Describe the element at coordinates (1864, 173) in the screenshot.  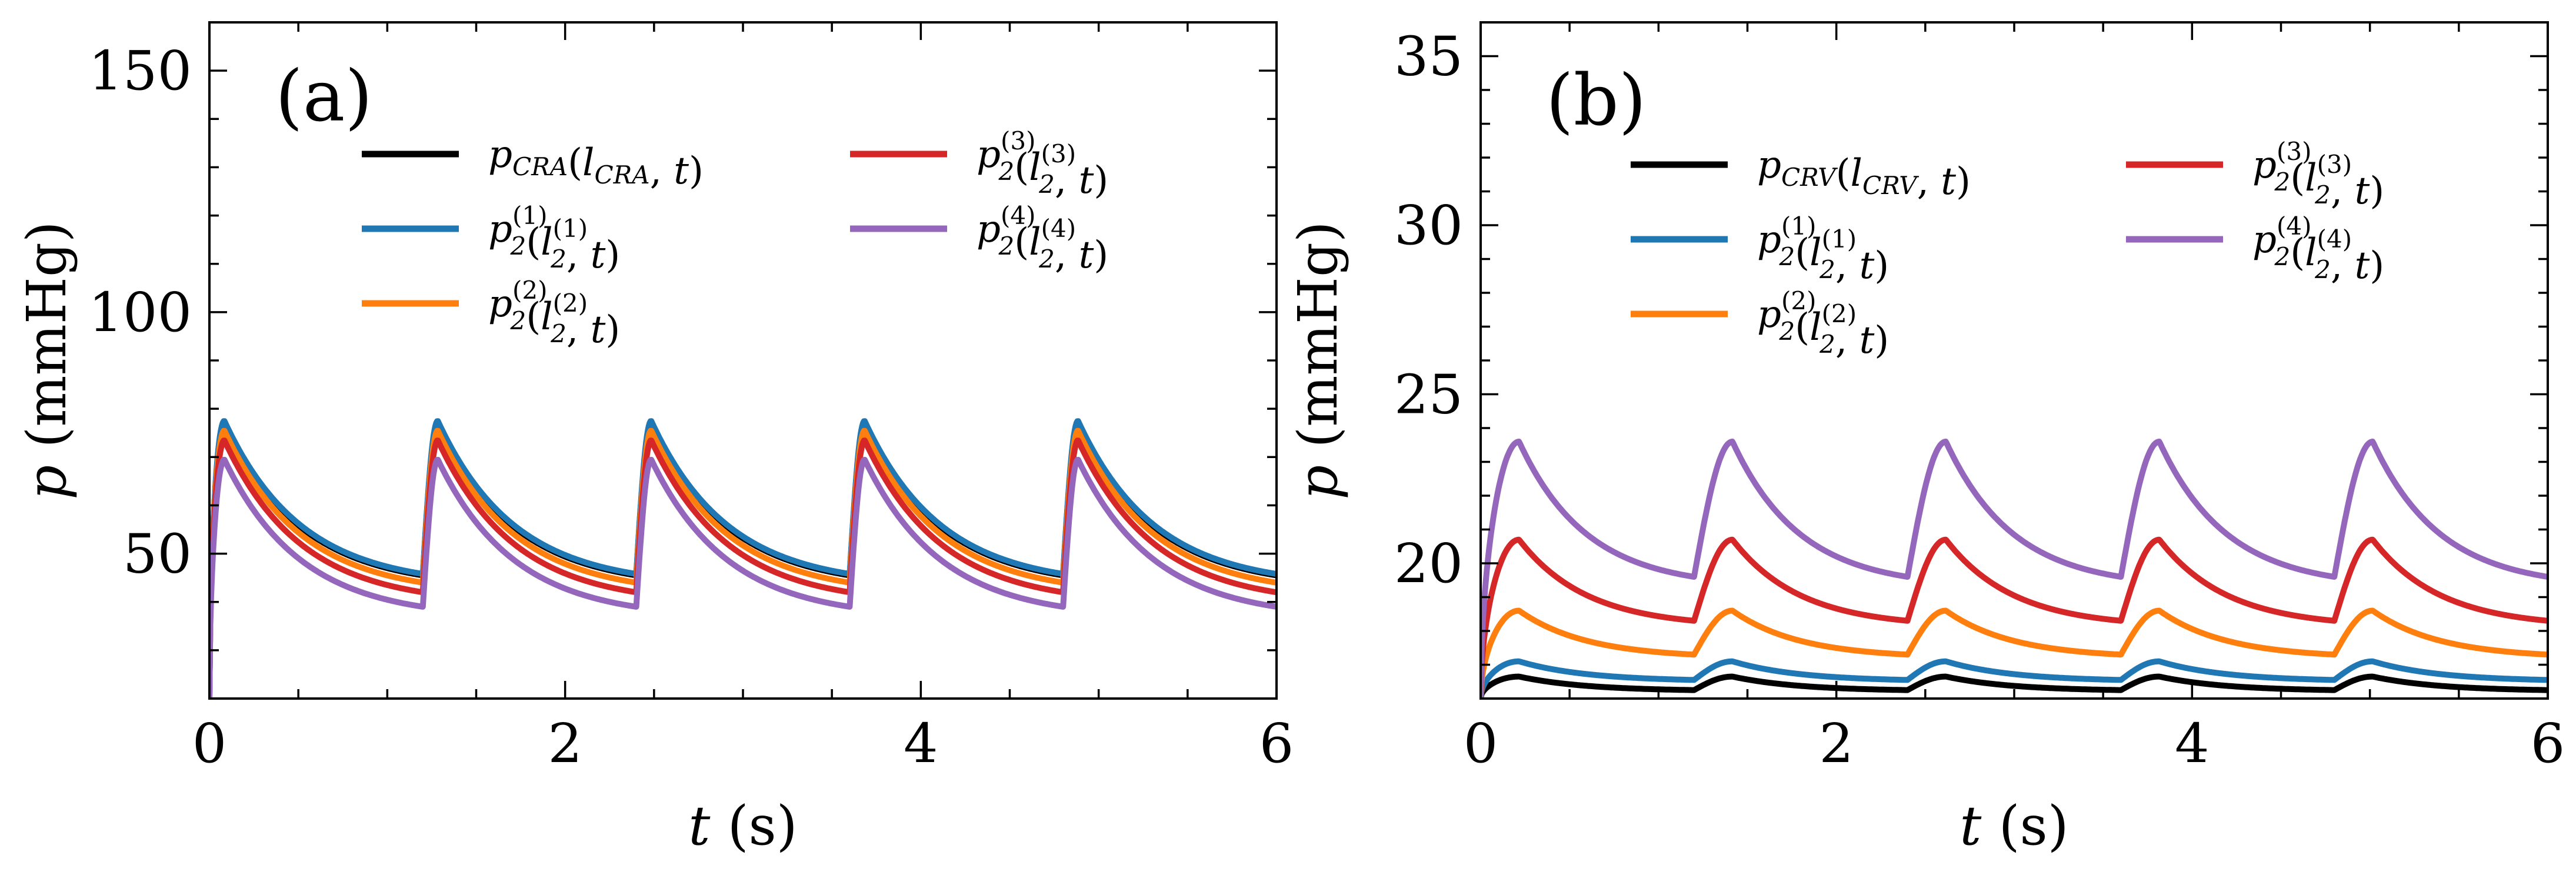
I see `legend-label: pCRV(lCRV, t)` at that location.